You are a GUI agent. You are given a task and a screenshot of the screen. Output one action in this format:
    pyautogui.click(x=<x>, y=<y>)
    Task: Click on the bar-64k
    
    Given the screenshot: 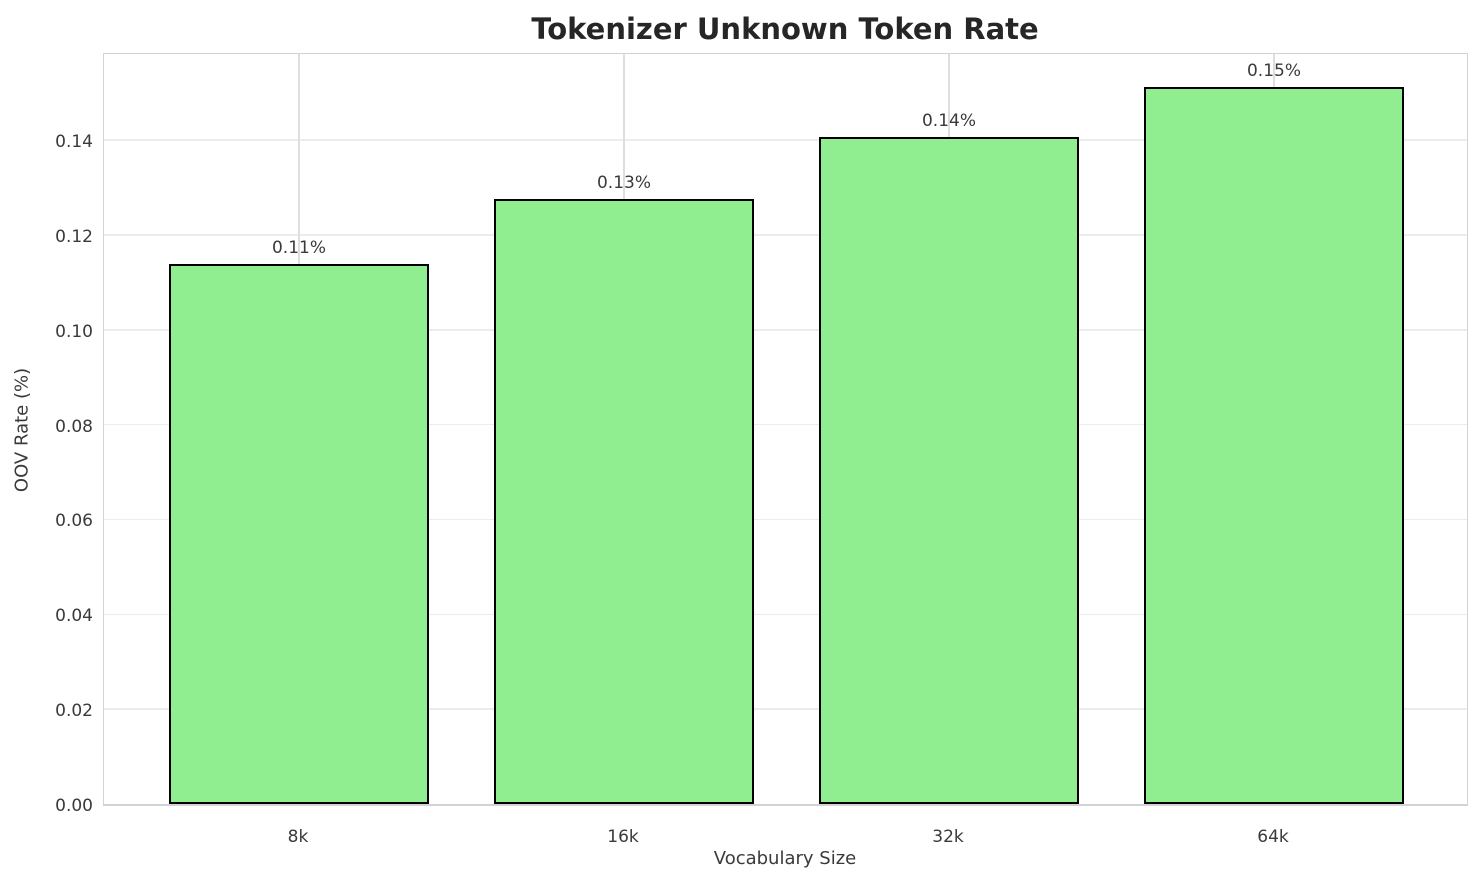 What is the action you would take?
    pyautogui.click(x=1274, y=445)
    